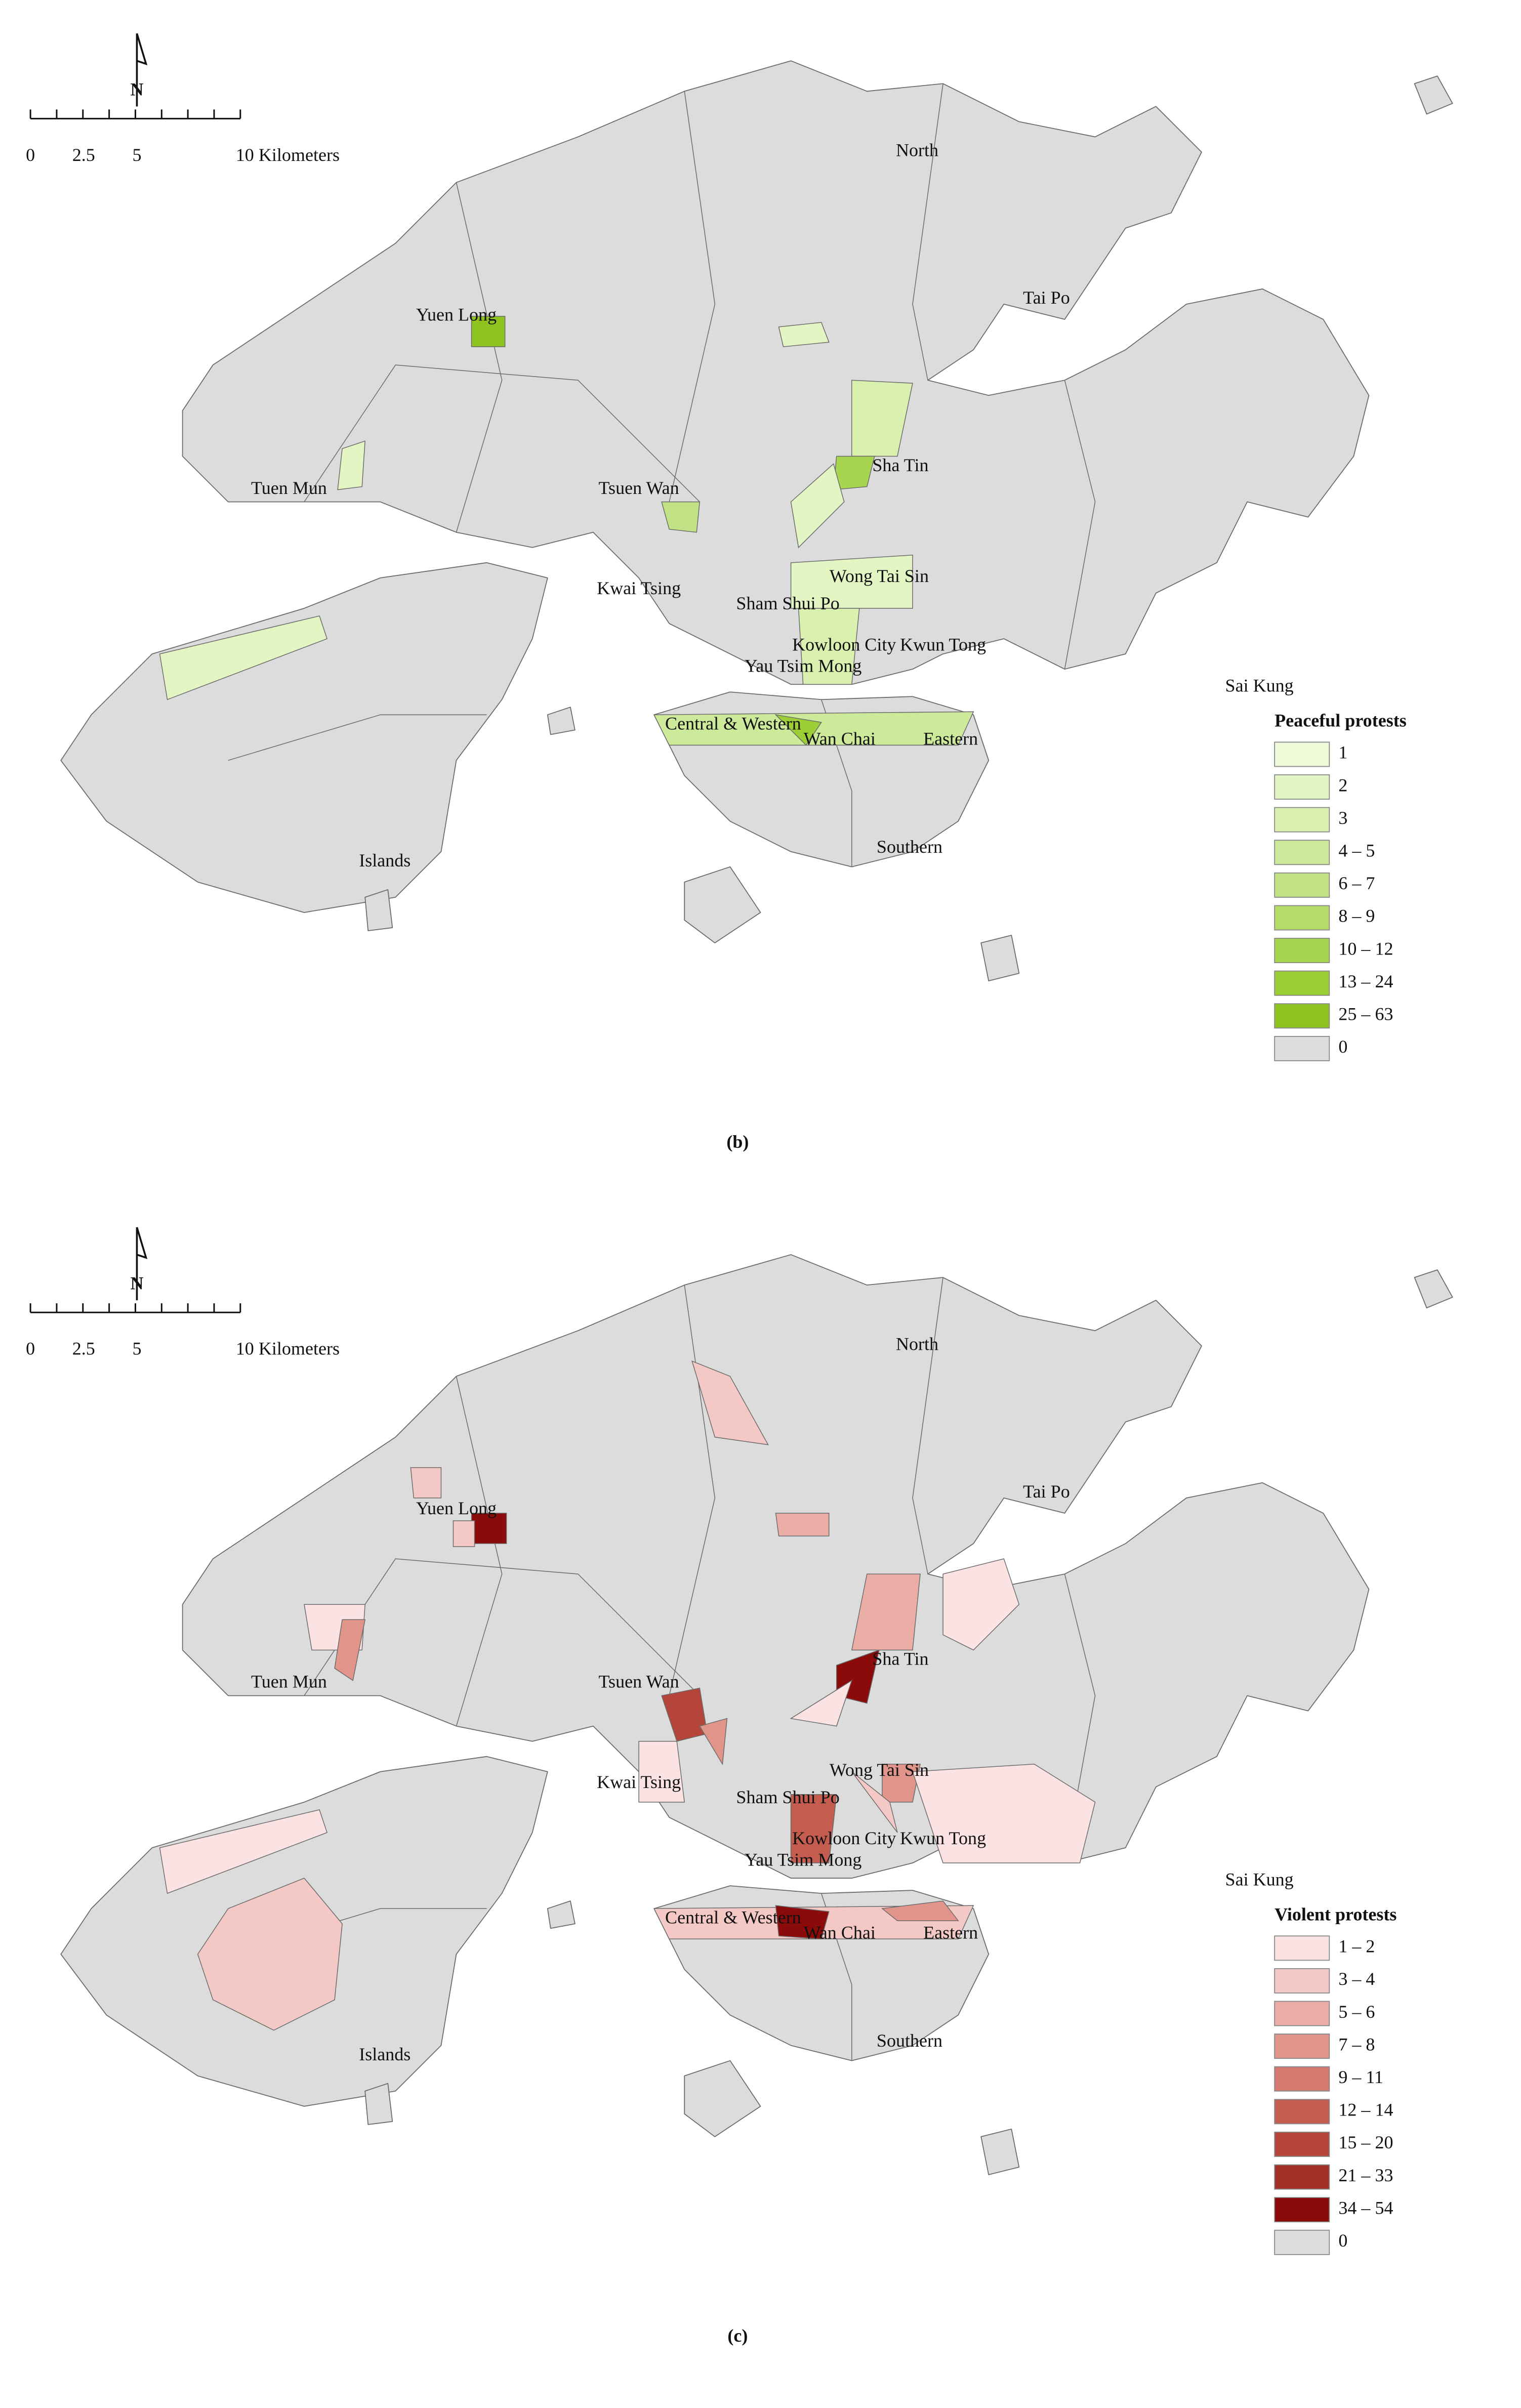 This screenshot has height=2408, width=1521. Describe the element at coordinates (787, 1797) in the screenshot. I see `district-label: Sham Shui Po` at that location.